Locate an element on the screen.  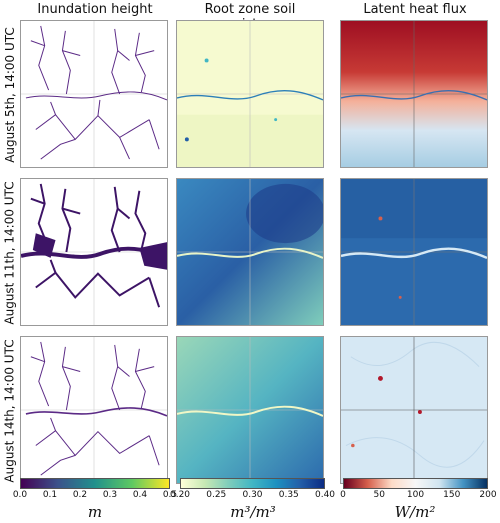
map-latent-heat-aug14 is located at coordinates (414, 410).